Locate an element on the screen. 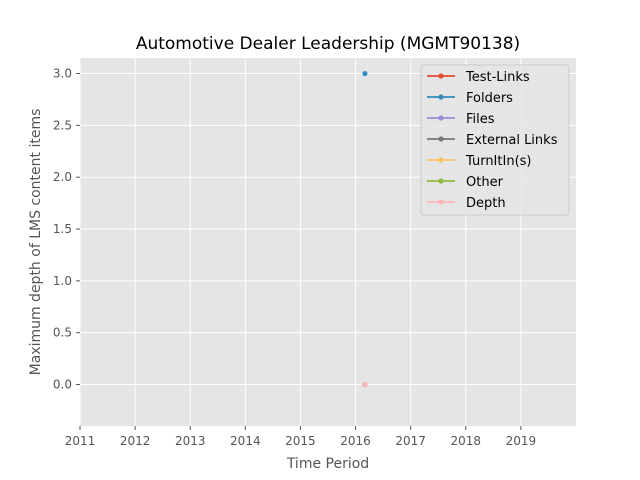 The width and height of the screenshot is (640, 480). y-tick-label: 2.5 is located at coordinates (62, 125).